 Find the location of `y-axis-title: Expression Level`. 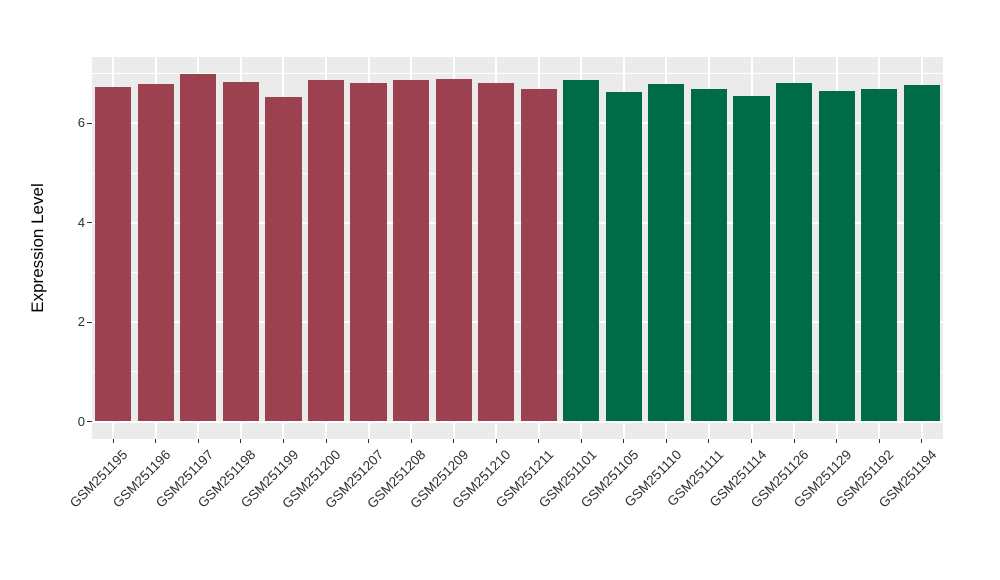

y-axis-title: Expression Level is located at coordinates (37, 248).